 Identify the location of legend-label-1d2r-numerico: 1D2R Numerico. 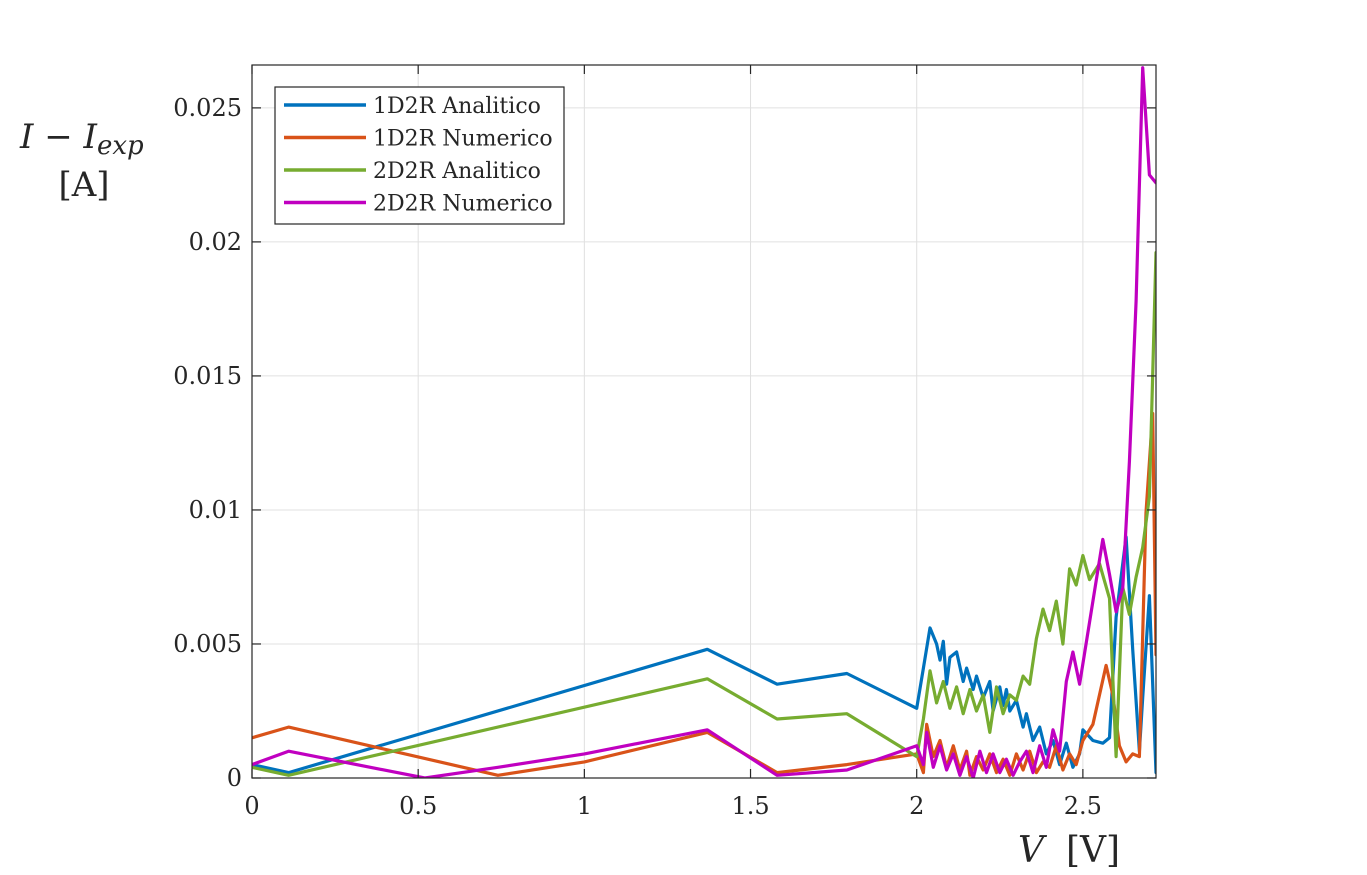
(463, 139).